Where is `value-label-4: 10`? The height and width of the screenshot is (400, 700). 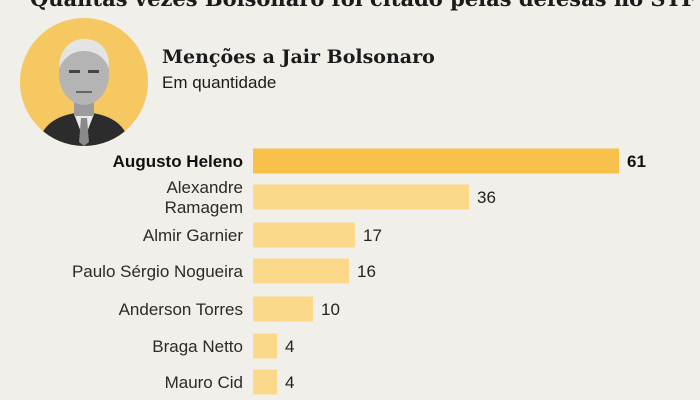
value-label-4: 10 is located at coordinates (330, 309).